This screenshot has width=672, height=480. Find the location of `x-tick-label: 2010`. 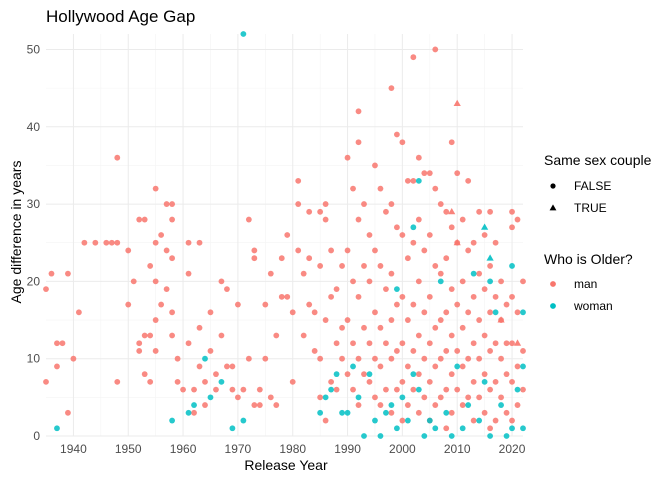

x-tick-label: 2010 is located at coordinates (457, 449).